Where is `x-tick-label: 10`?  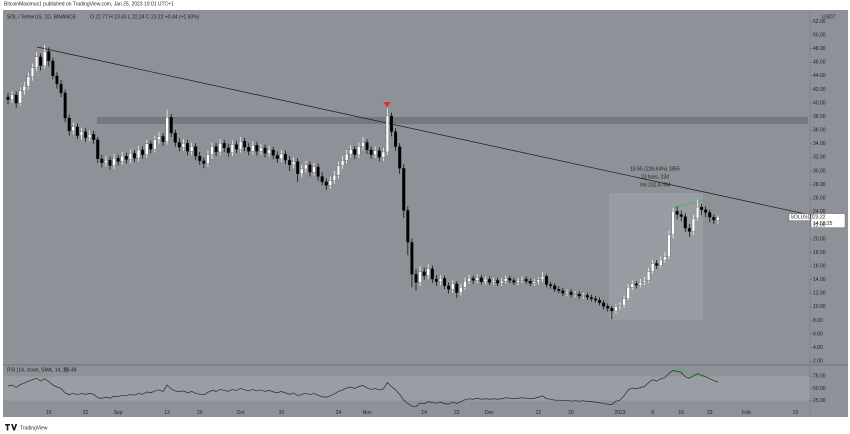 x-tick-label: 10 is located at coordinates (282, 413).